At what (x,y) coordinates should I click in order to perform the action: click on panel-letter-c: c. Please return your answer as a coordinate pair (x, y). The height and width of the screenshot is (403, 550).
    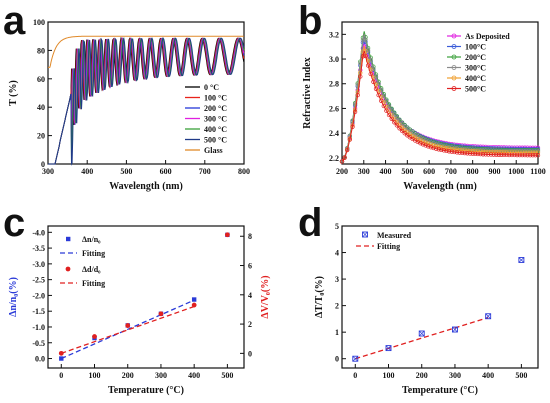
    Looking at the image, I should click on (14, 223).